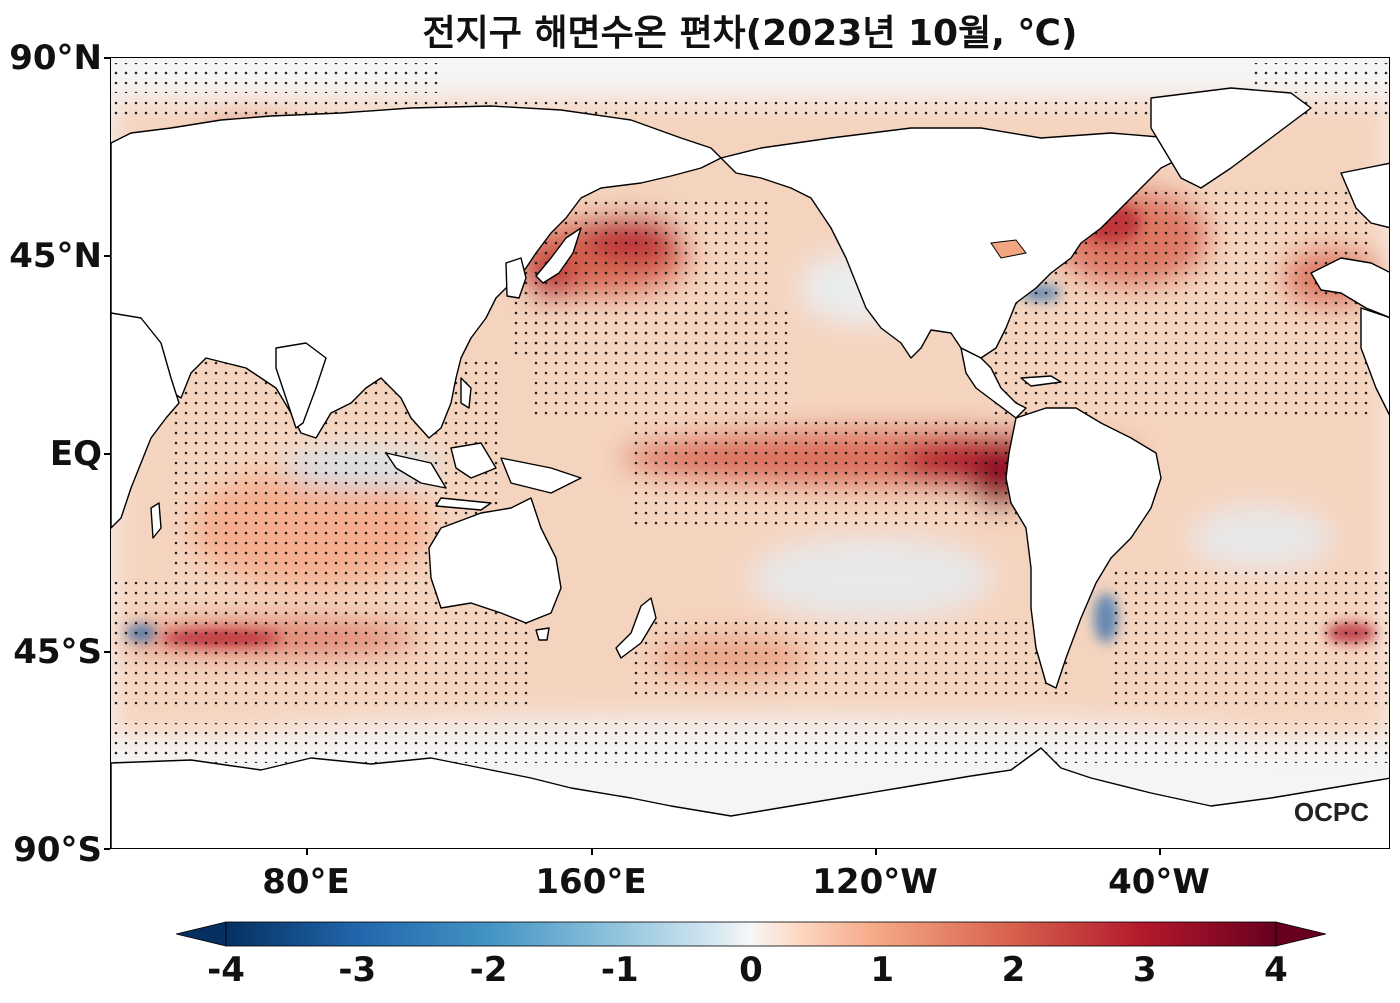 The width and height of the screenshot is (1400, 1003). Describe the element at coordinates (75, 454) in the screenshot. I see `lat-label-eq: EQ` at that location.